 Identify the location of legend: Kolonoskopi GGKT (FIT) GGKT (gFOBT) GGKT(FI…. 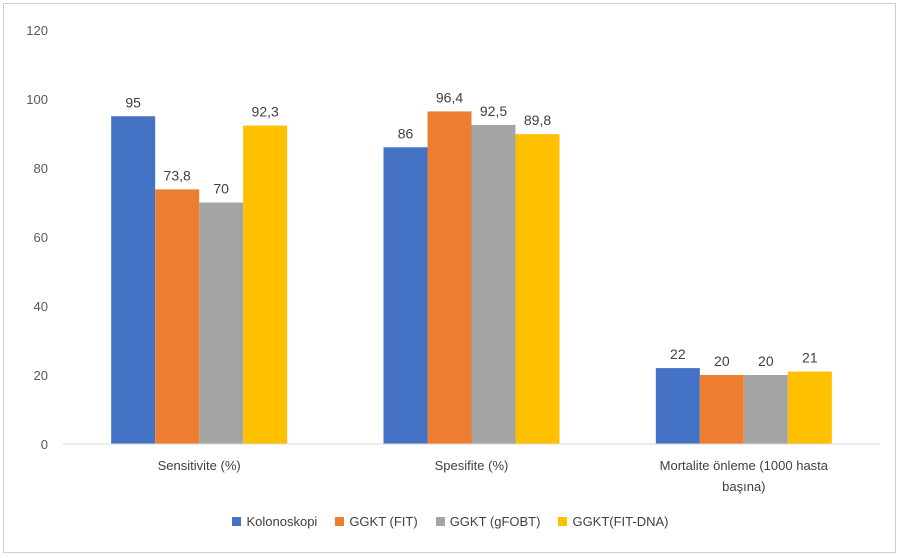
(450, 521).